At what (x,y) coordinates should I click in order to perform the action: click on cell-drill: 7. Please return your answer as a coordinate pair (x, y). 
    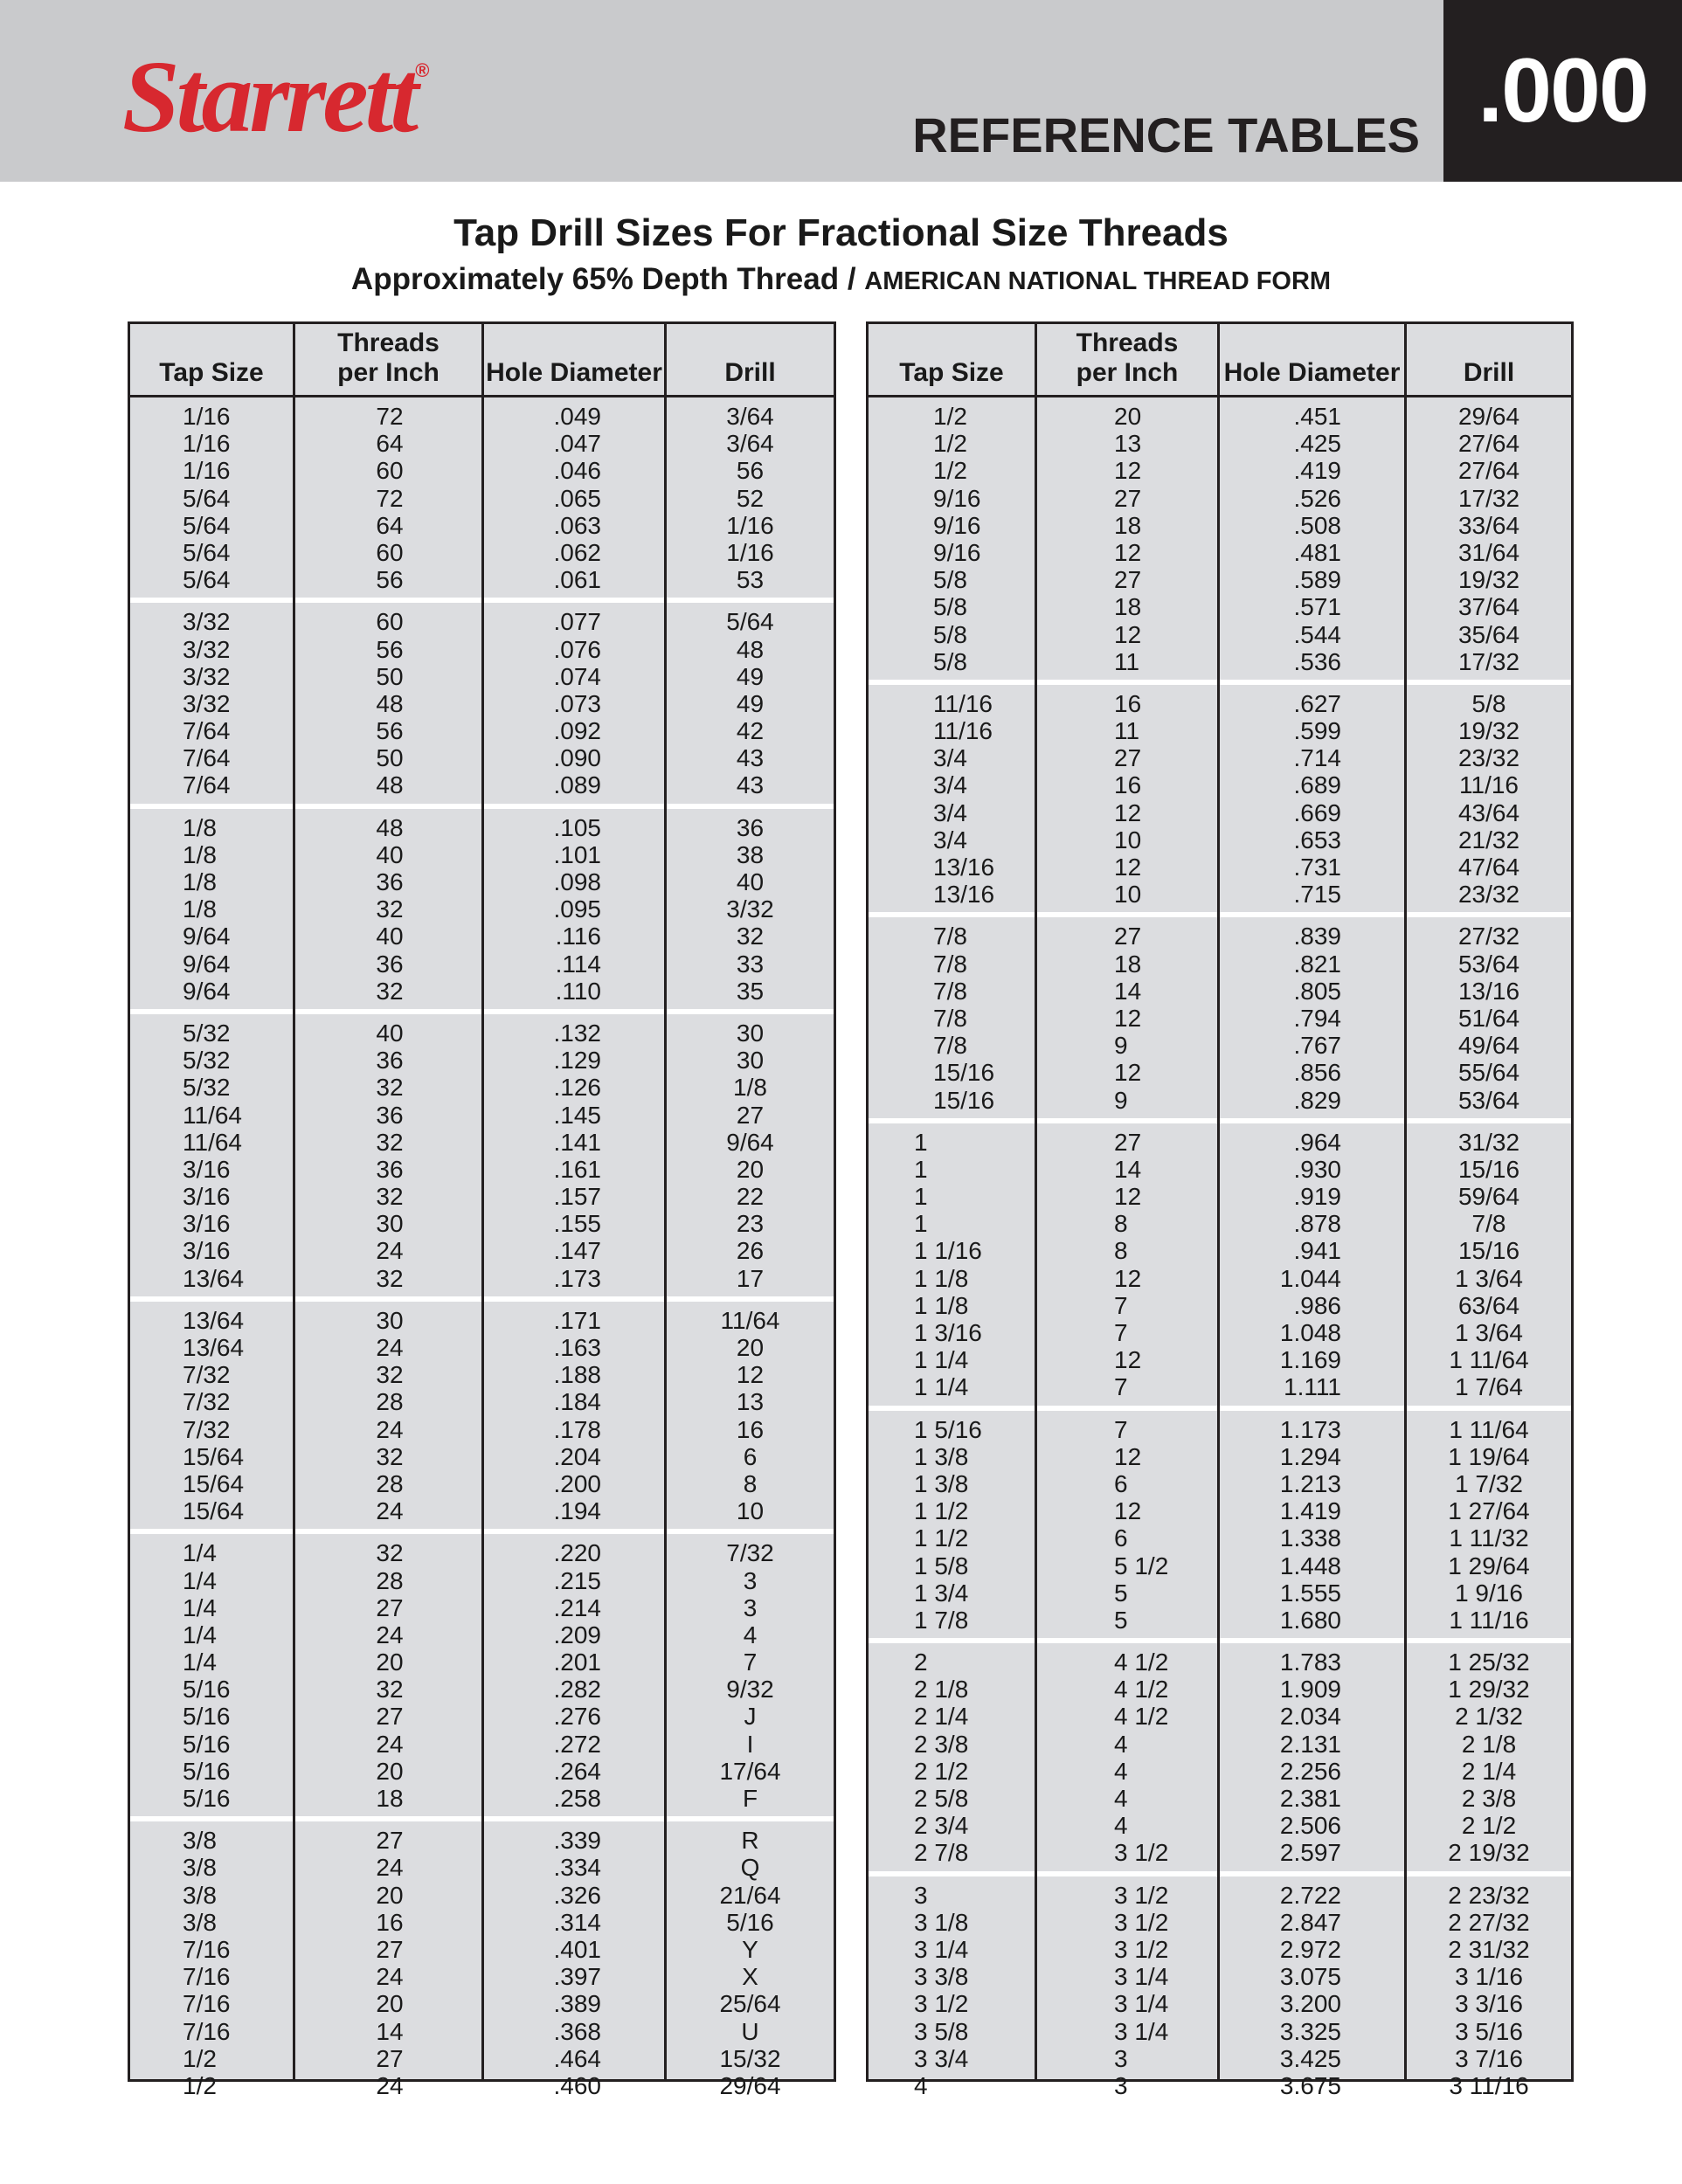
    Looking at the image, I should click on (750, 1662).